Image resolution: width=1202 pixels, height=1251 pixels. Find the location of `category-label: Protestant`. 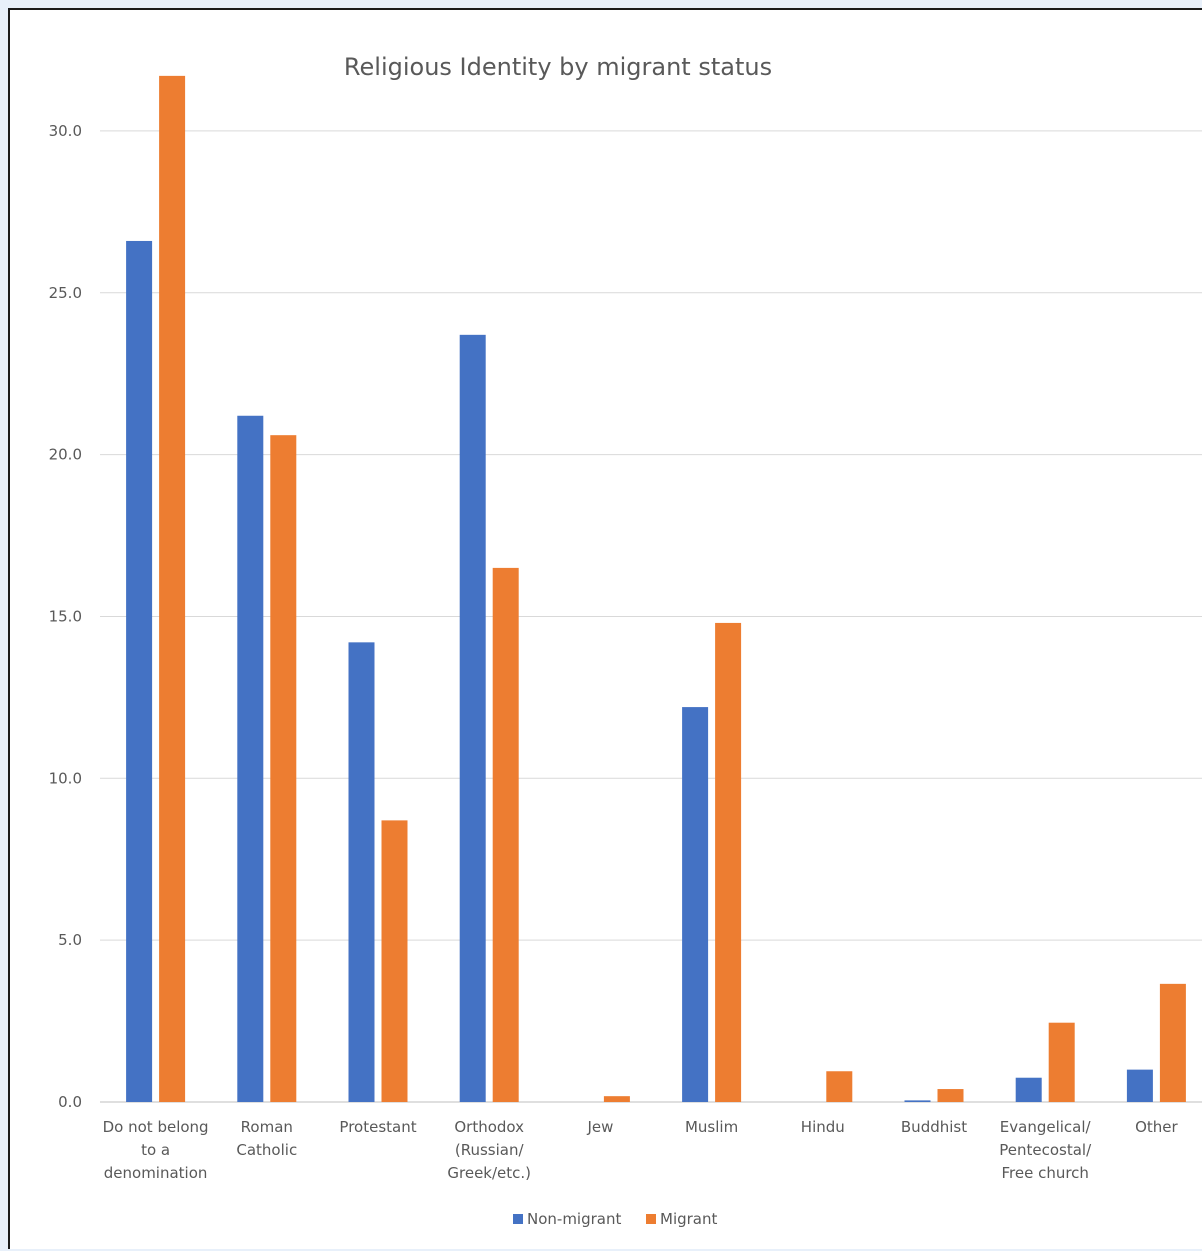

category-label: Protestant is located at coordinates (377, 1127).